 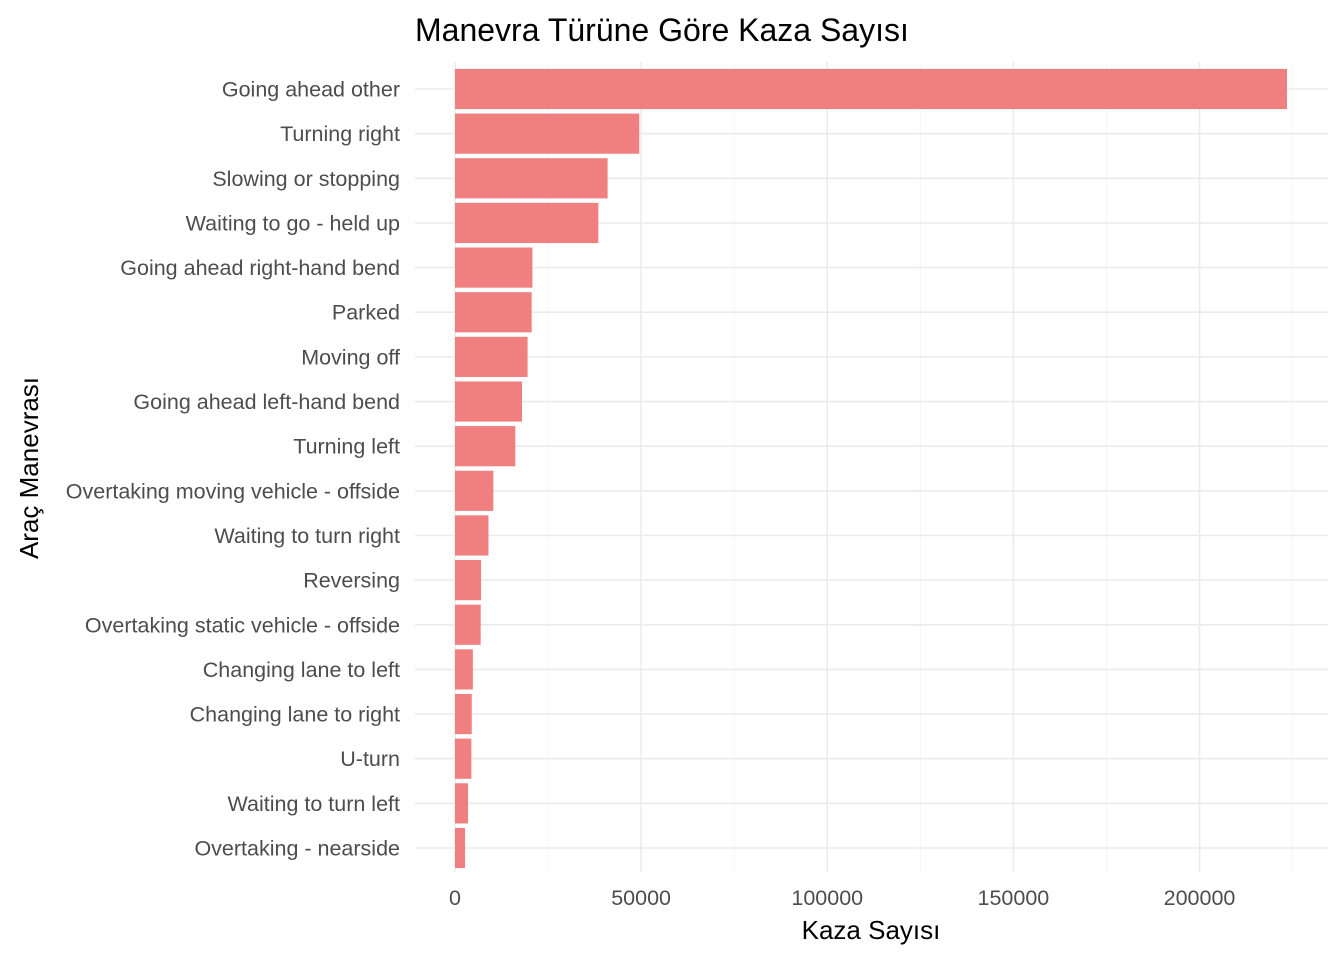 What do you see at coordinates (455, 898) in the screenshot?
I see `x-tick-label: 0` at bounding box center [455, 898].